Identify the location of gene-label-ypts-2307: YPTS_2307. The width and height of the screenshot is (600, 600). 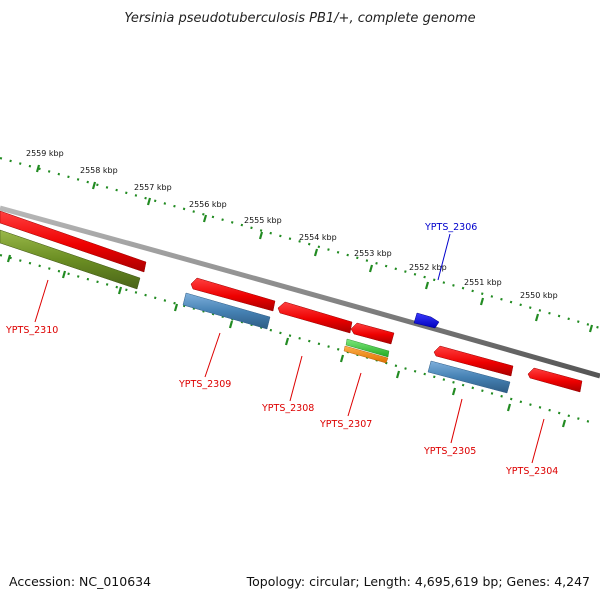
(345, 424).